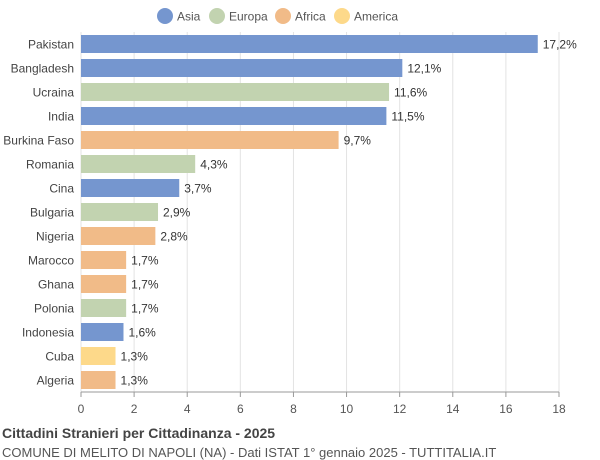 Image resolution: width=600 pixels, height=460 pixels. I want to click on bar-cuba, so click(98, 356).